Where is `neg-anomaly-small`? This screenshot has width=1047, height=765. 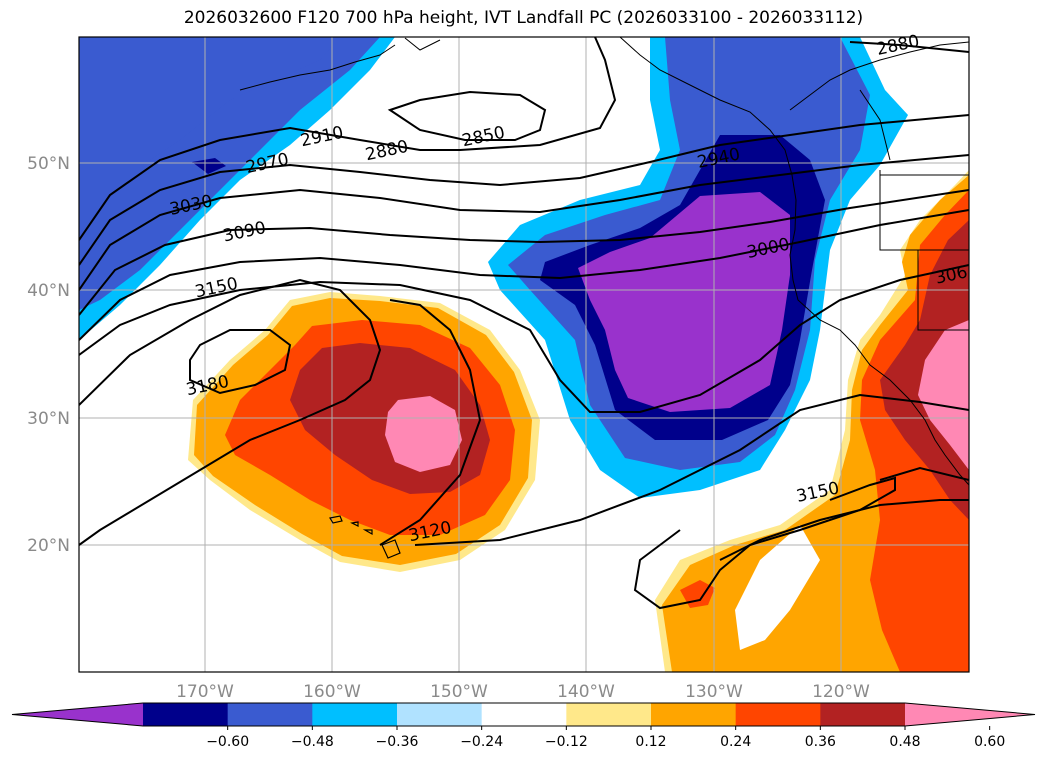 neg-anomaly-small is located at coordinates (209, 166).